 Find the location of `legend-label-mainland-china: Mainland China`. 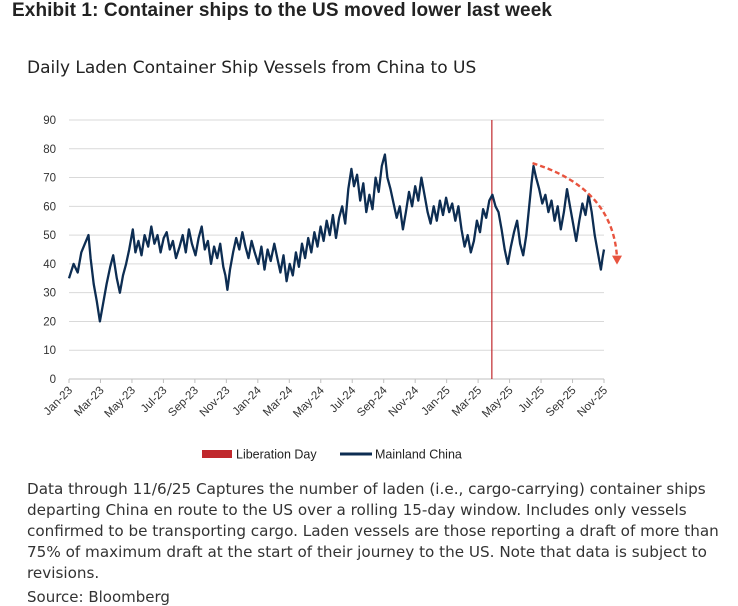

legend-label-mainland-china: Mainland China is located at coordinates (418, 455).